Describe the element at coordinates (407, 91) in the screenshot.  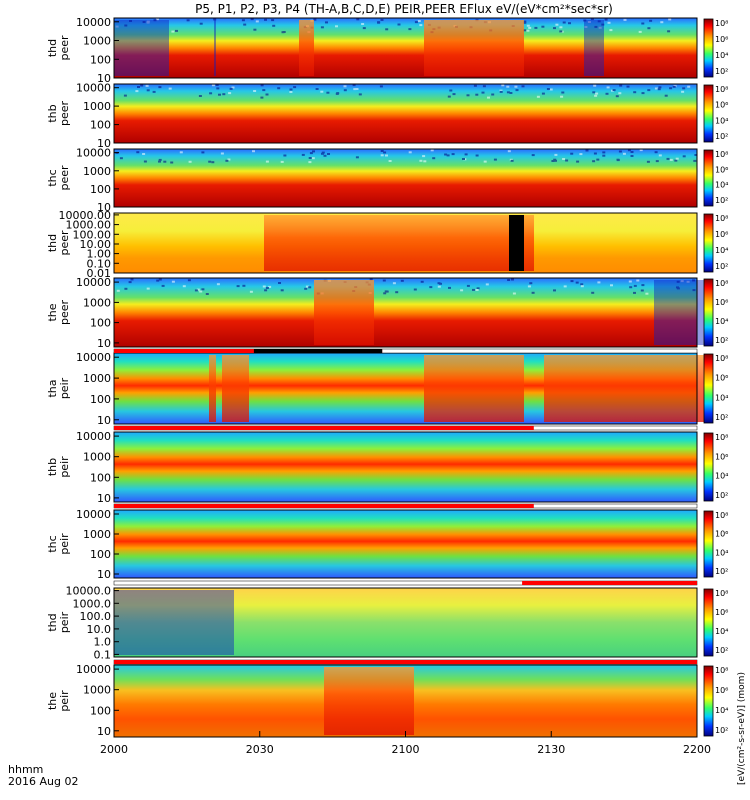
I see `noise-texture` at that location.